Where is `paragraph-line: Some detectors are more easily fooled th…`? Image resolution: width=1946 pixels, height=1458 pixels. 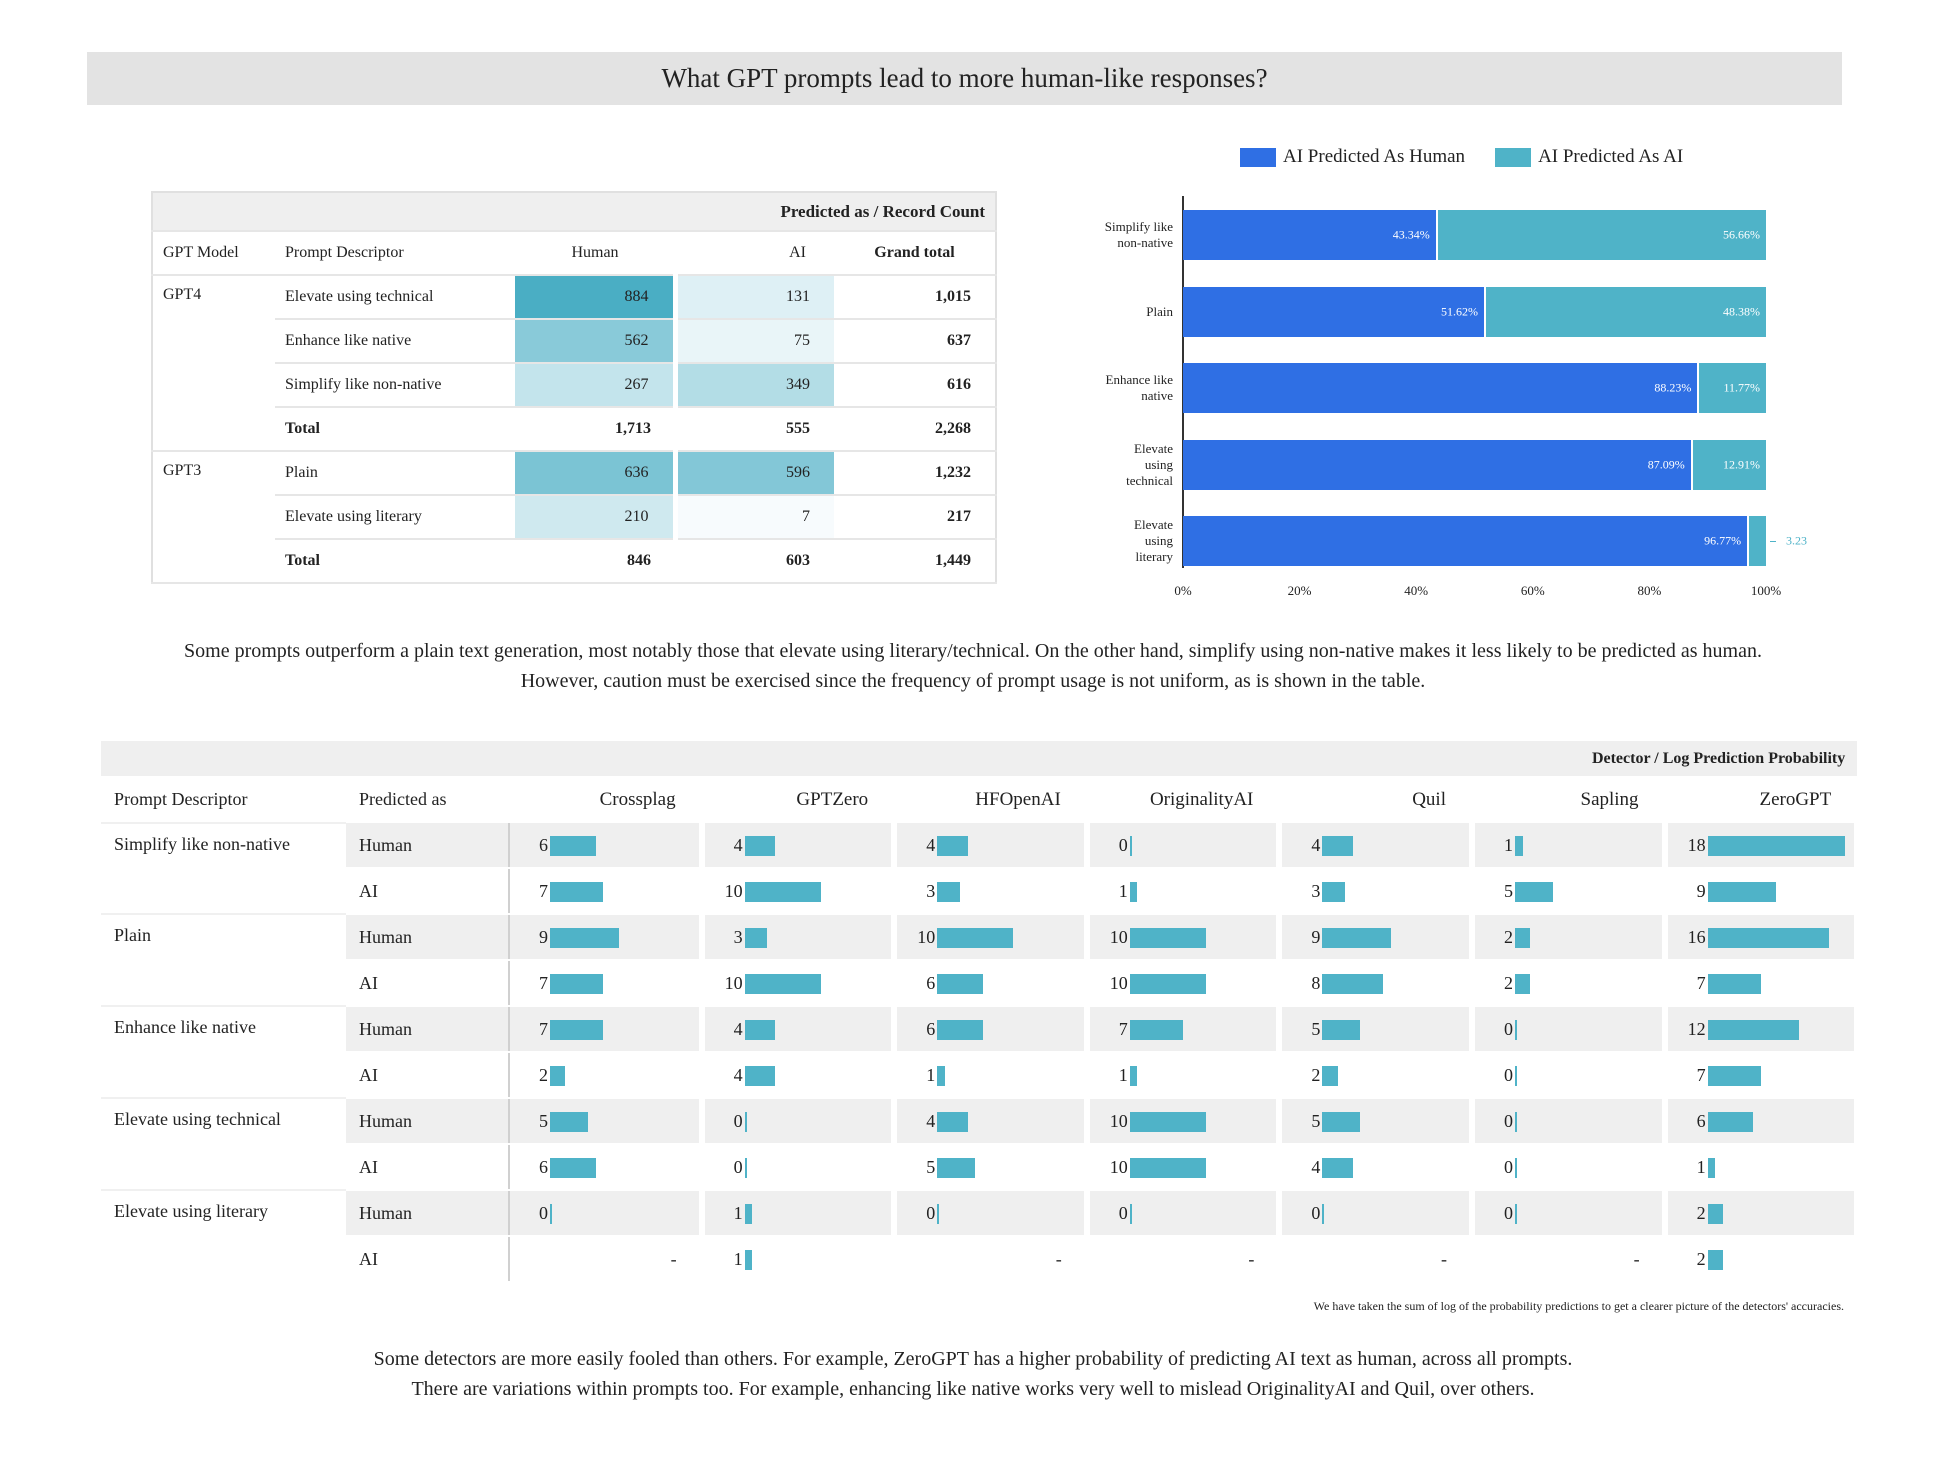 paragraph-line: Some detectors are more easily fooled th… is located at coordinates (973, 1359).